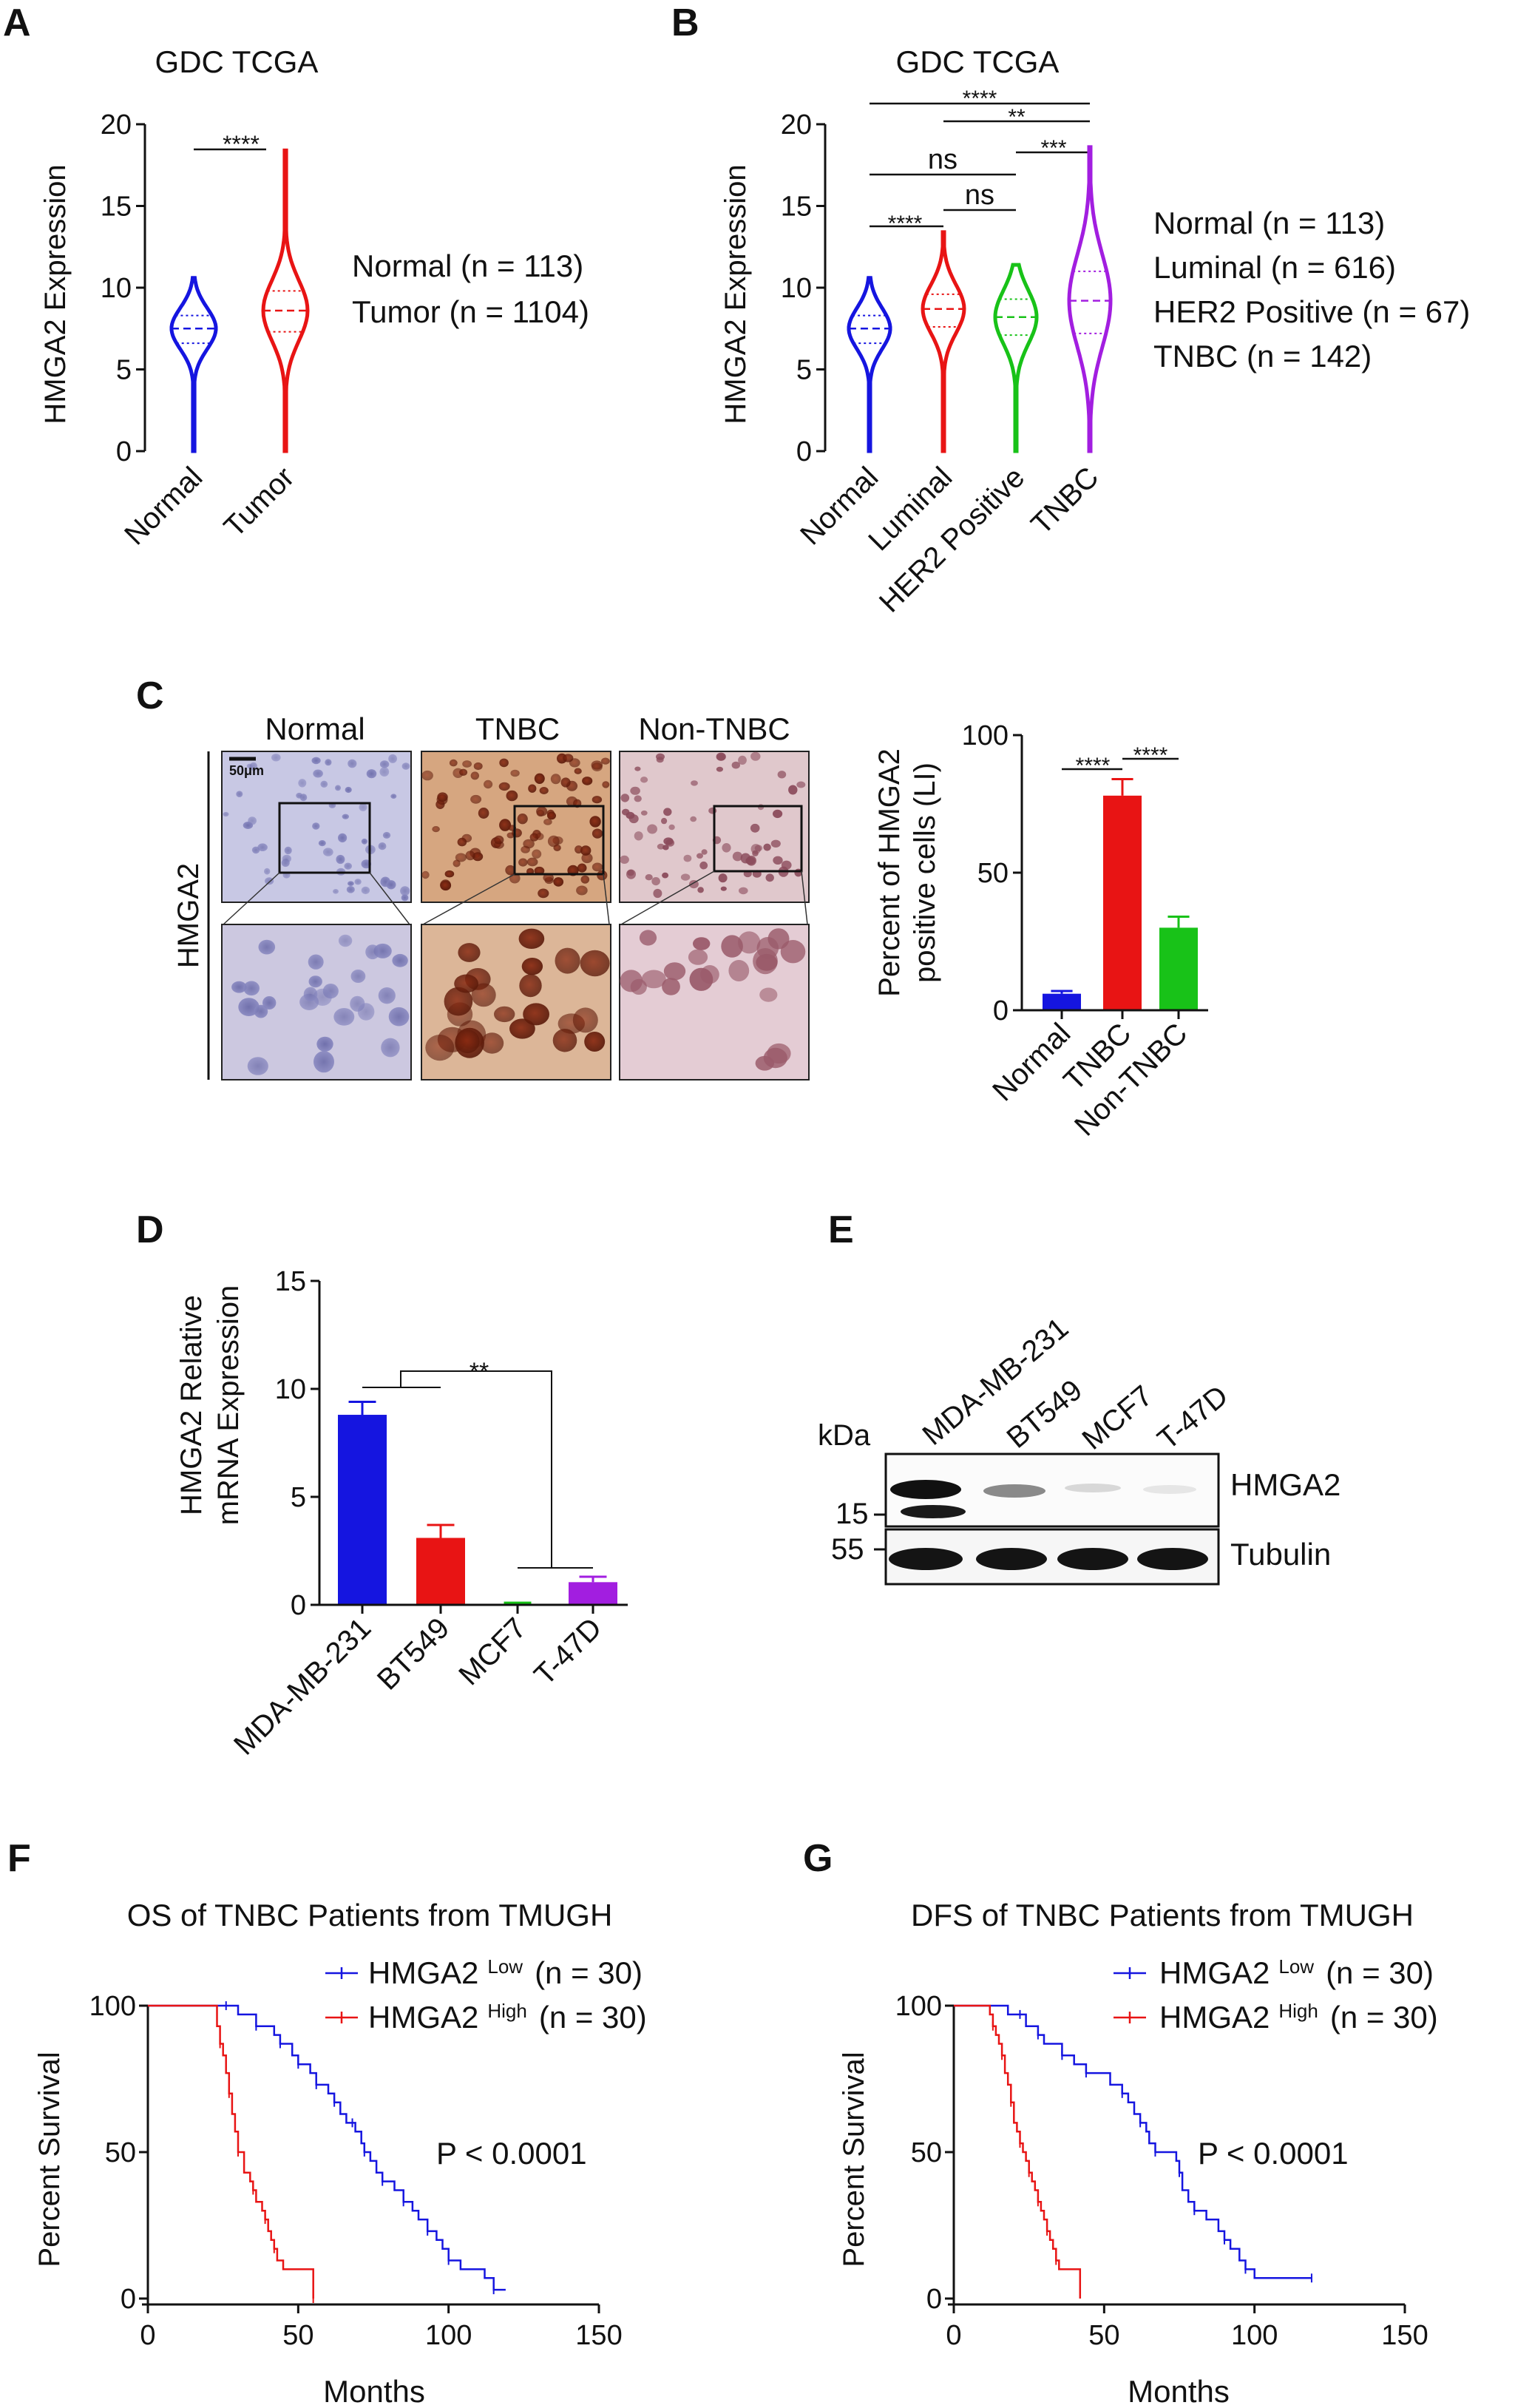  Describe the element at coordinates (943, 341) in the screenshot. I see `panel-b-violin-2-outline` at that location.